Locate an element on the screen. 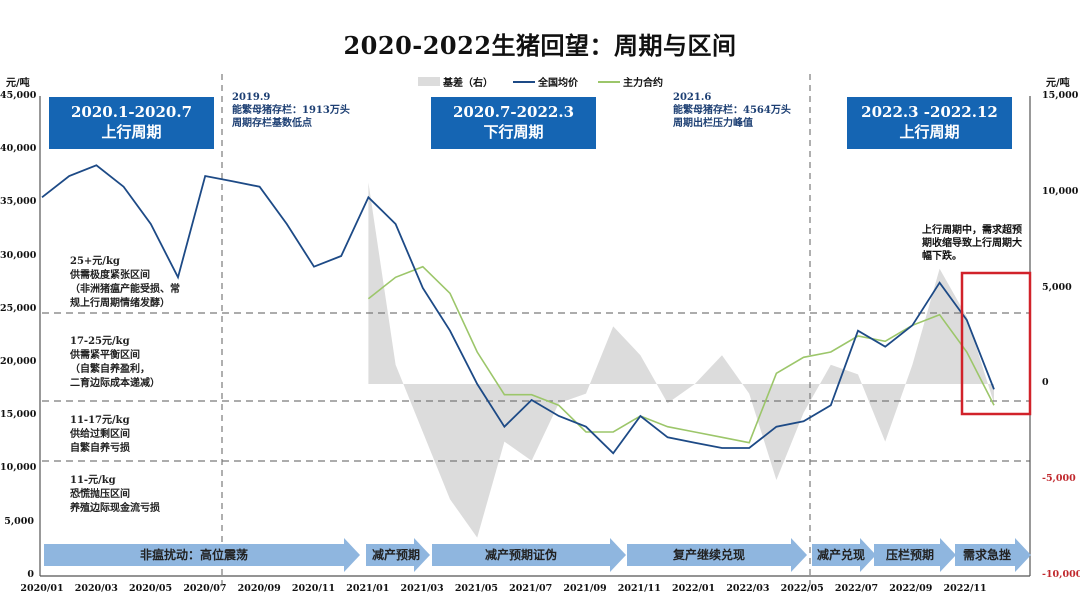 This screenshot has height=608, width=1080. x-tick: 2021/09 is located at coordinates (585, 588).